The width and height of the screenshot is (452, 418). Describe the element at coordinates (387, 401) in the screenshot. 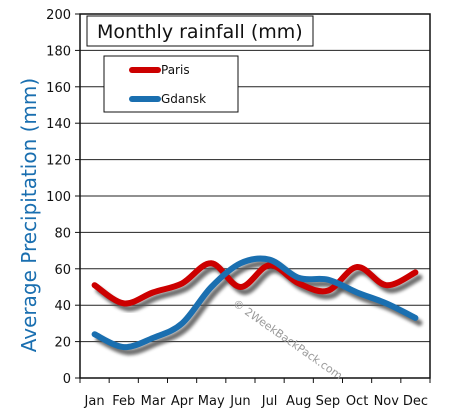

I see `x-tick-label: Nov` at that location.